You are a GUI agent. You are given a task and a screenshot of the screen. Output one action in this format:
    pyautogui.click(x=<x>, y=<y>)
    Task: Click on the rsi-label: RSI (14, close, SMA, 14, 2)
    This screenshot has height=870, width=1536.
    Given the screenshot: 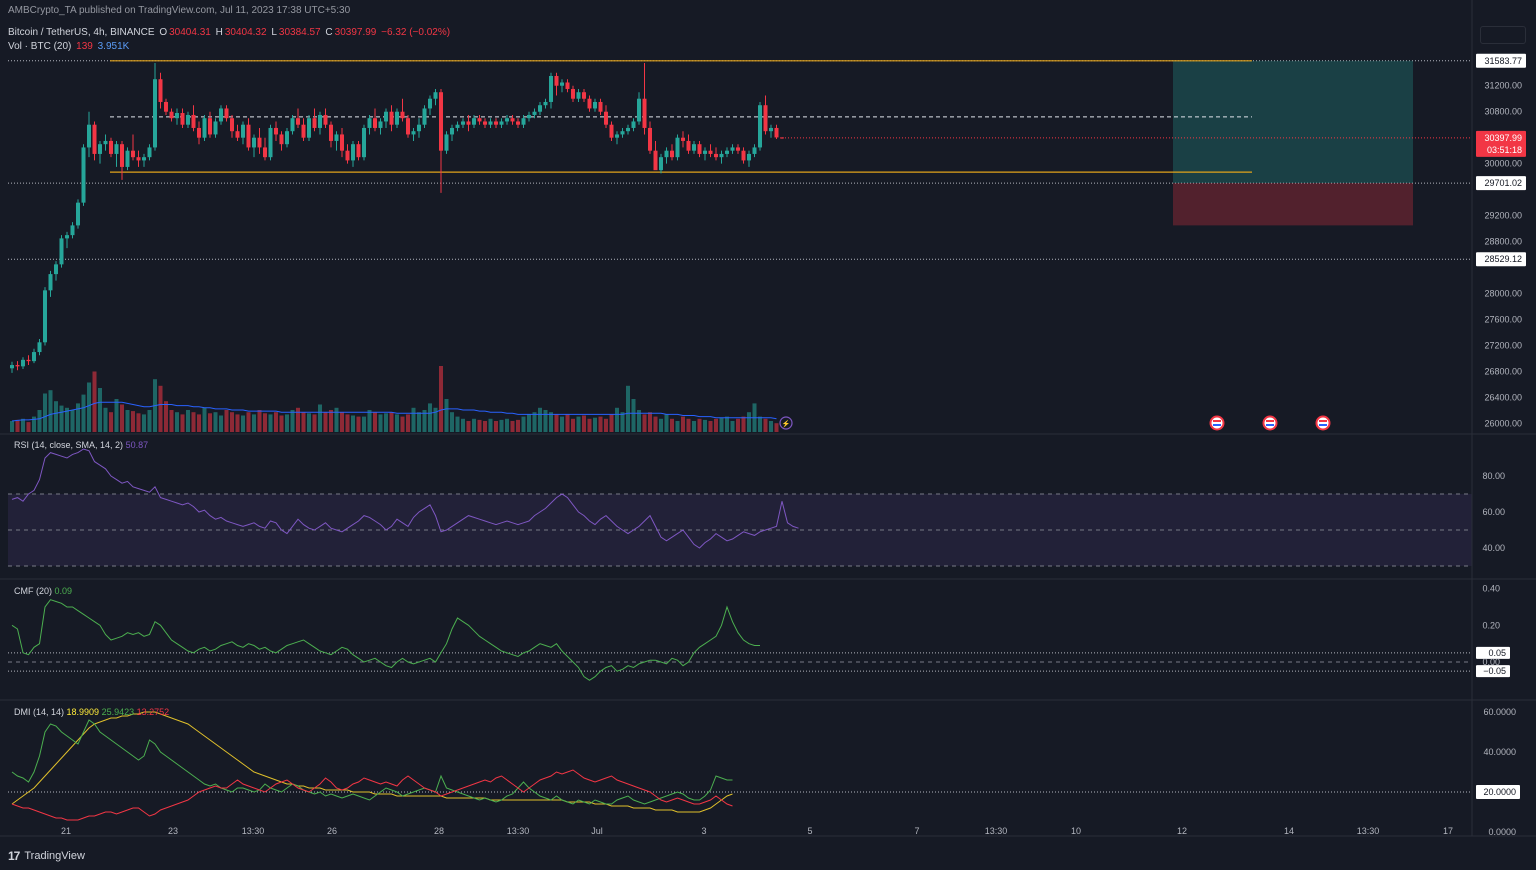 What is the action you would take?
    pyautogui.click(x=69, y=445)
    